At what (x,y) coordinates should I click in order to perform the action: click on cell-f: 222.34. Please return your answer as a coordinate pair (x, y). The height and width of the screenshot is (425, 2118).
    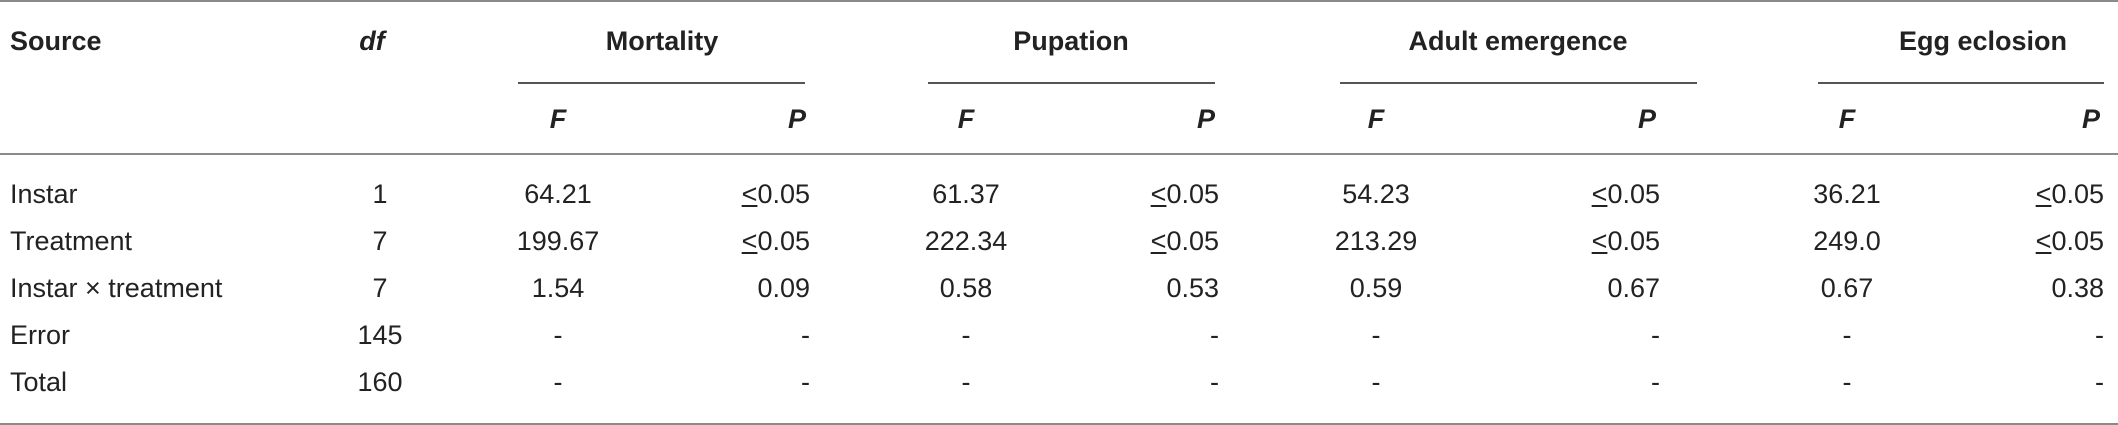
    Looking at the image, I should click on (966, 241).